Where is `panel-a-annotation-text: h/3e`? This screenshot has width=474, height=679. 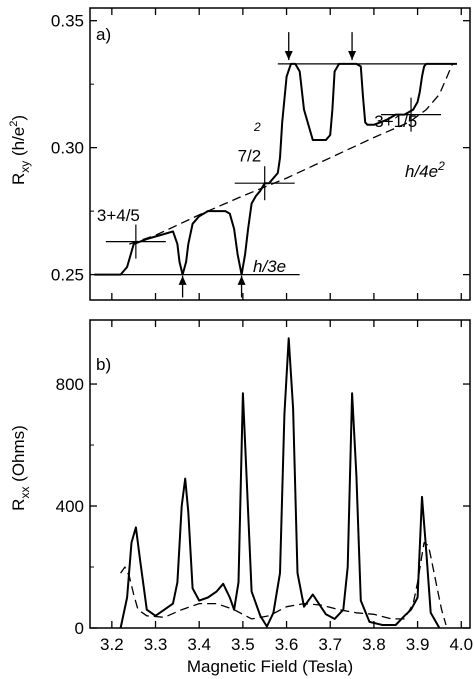
panel-a-annotation-text: h/3e is located at coordinates (269, 266).